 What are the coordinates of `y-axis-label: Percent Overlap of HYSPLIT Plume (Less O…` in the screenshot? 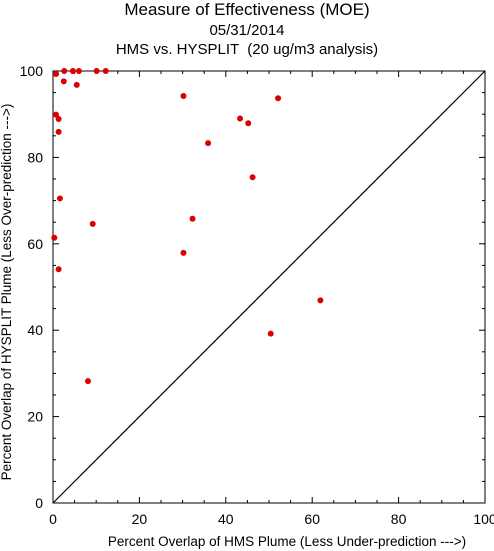 It's located at (7, 292).